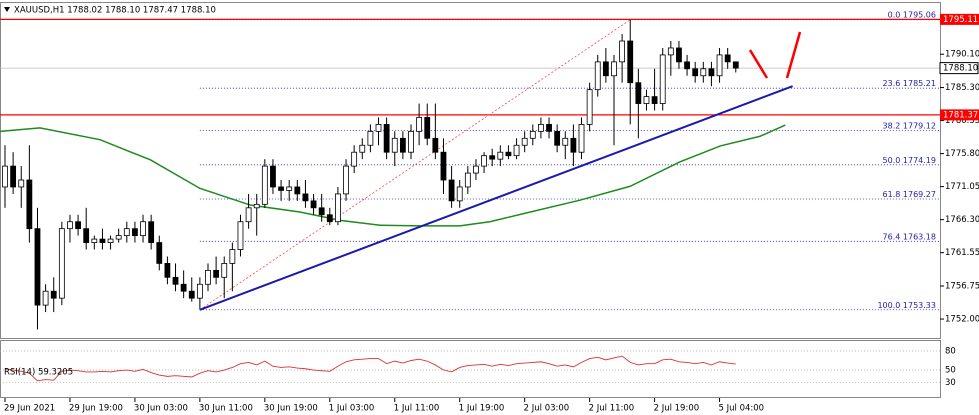  I want to click on x-tick-label: 2 Jul 03:00, so click(547, 409).